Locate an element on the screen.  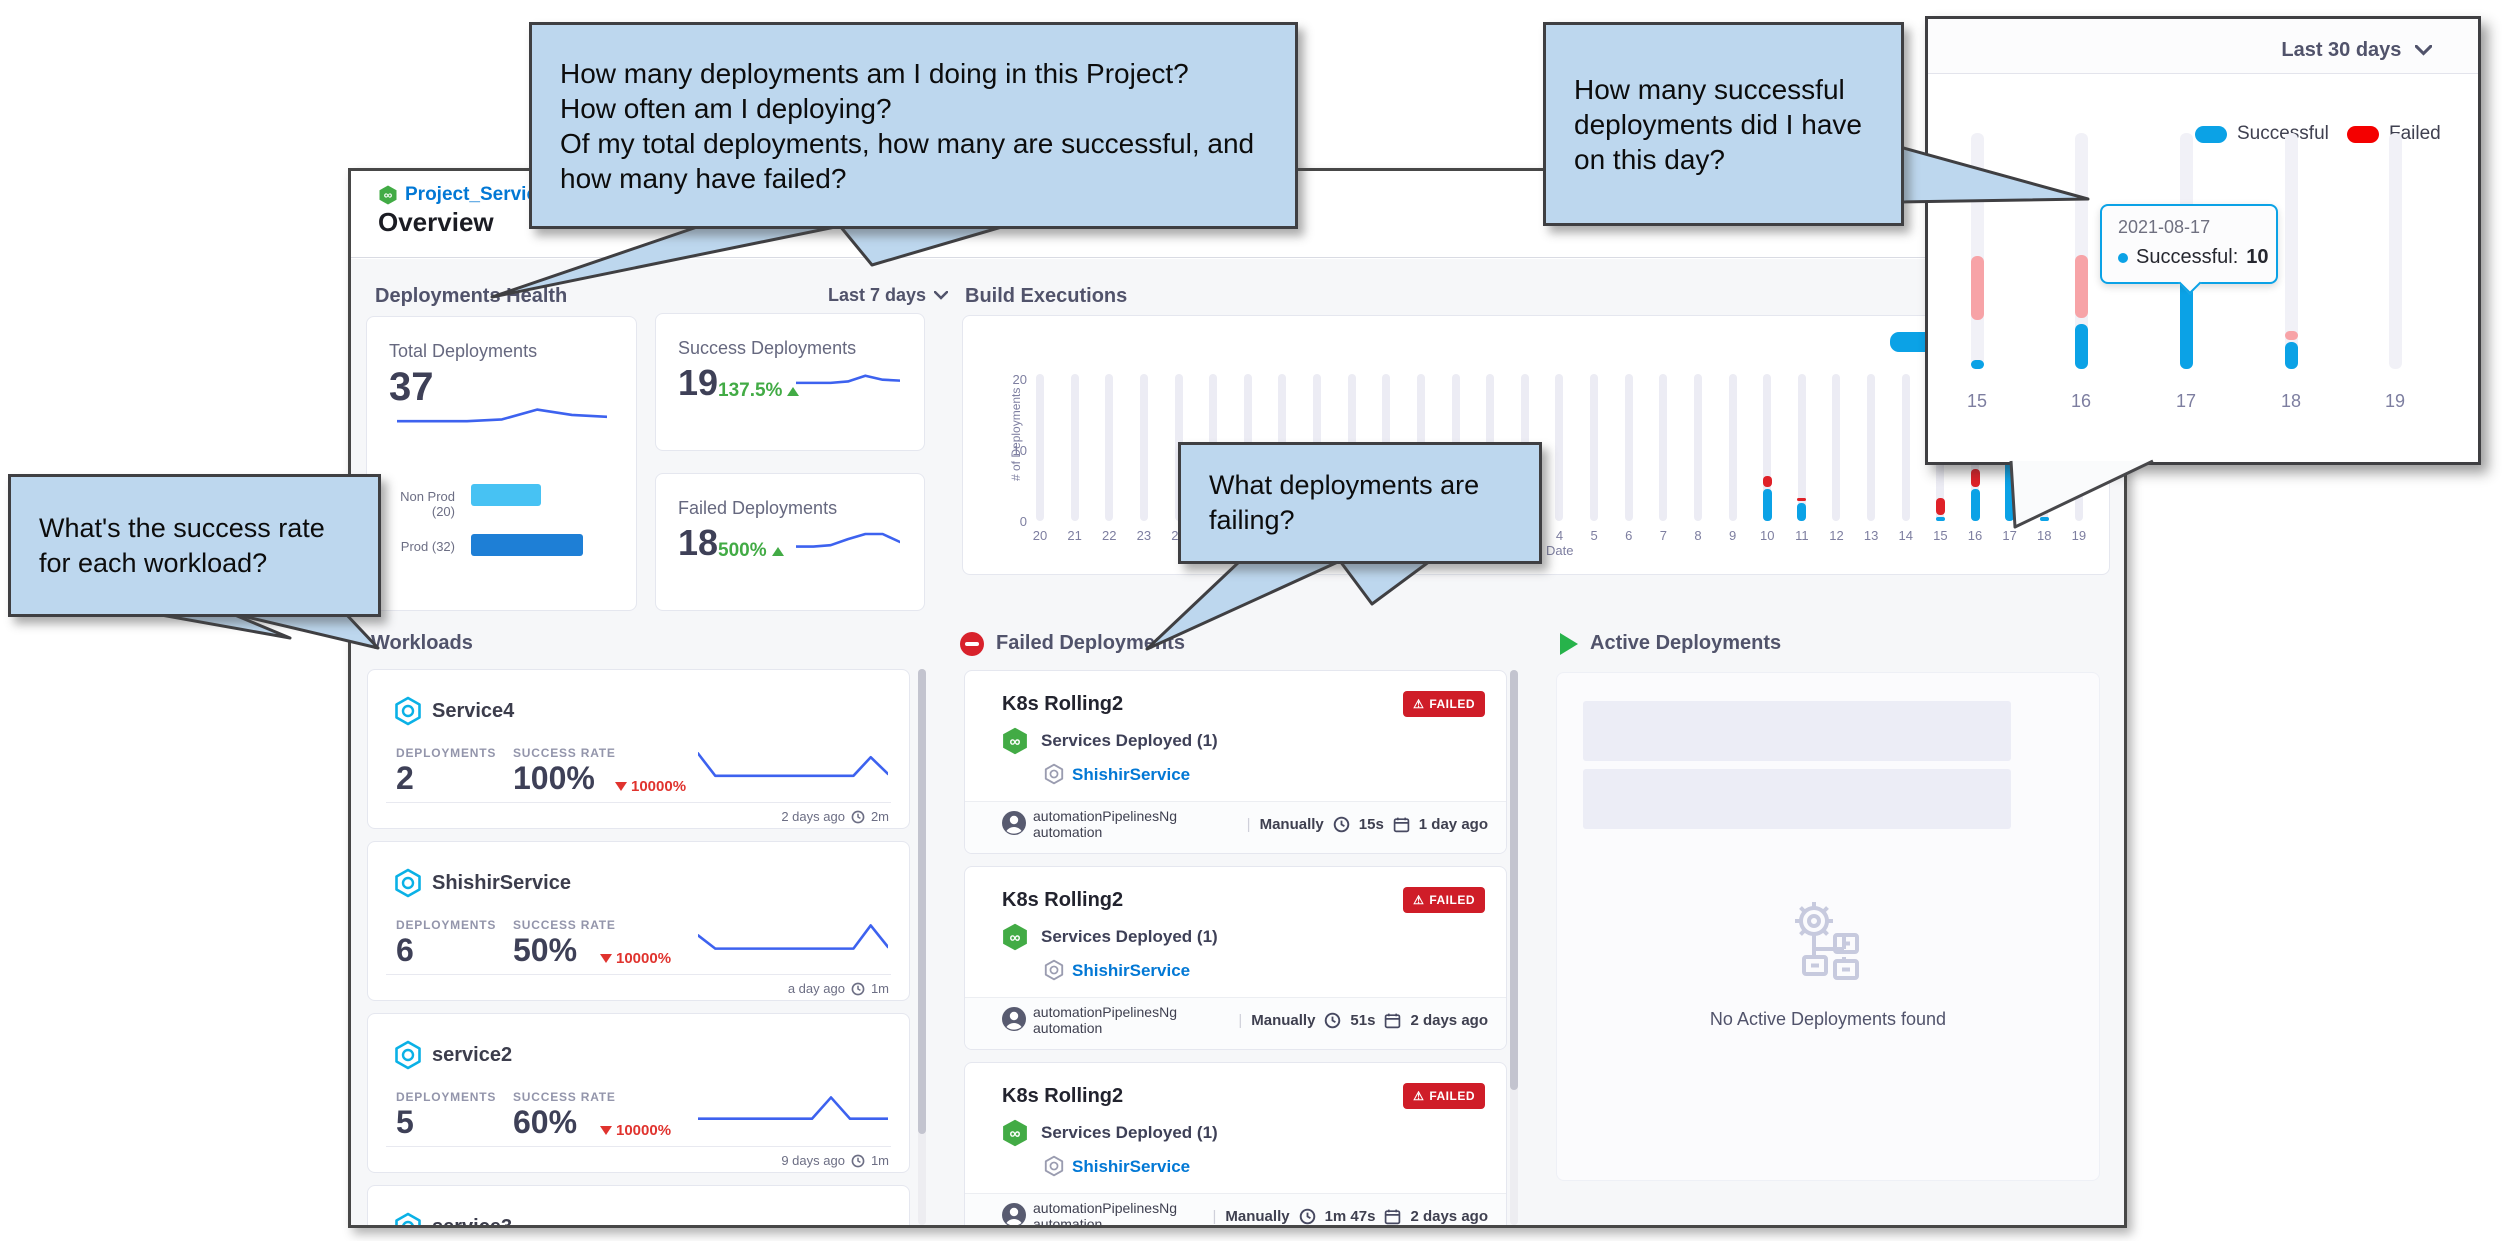
prod-bar-label: Prod (32) is located at coordinates (427, 546).